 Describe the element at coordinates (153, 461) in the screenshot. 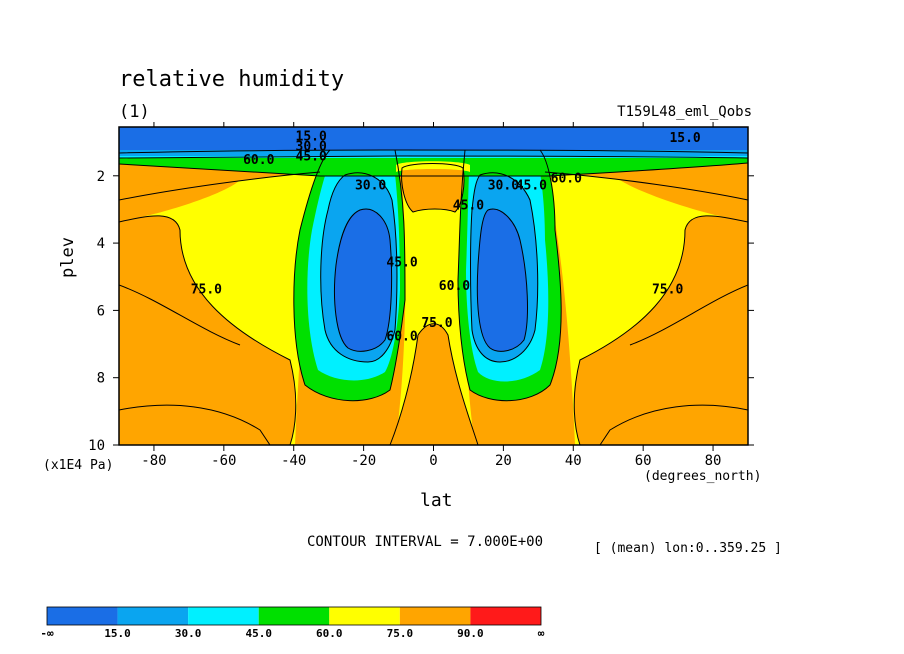

I see `x-tick-label: -80` at that location.